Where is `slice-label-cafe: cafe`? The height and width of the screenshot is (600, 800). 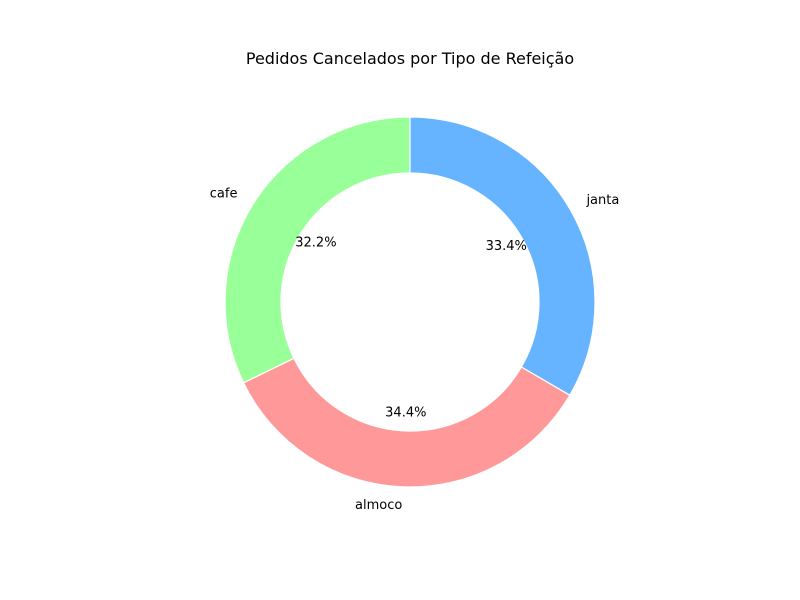 slice-label-cafe: cafe is located at coordinates (224, 194).